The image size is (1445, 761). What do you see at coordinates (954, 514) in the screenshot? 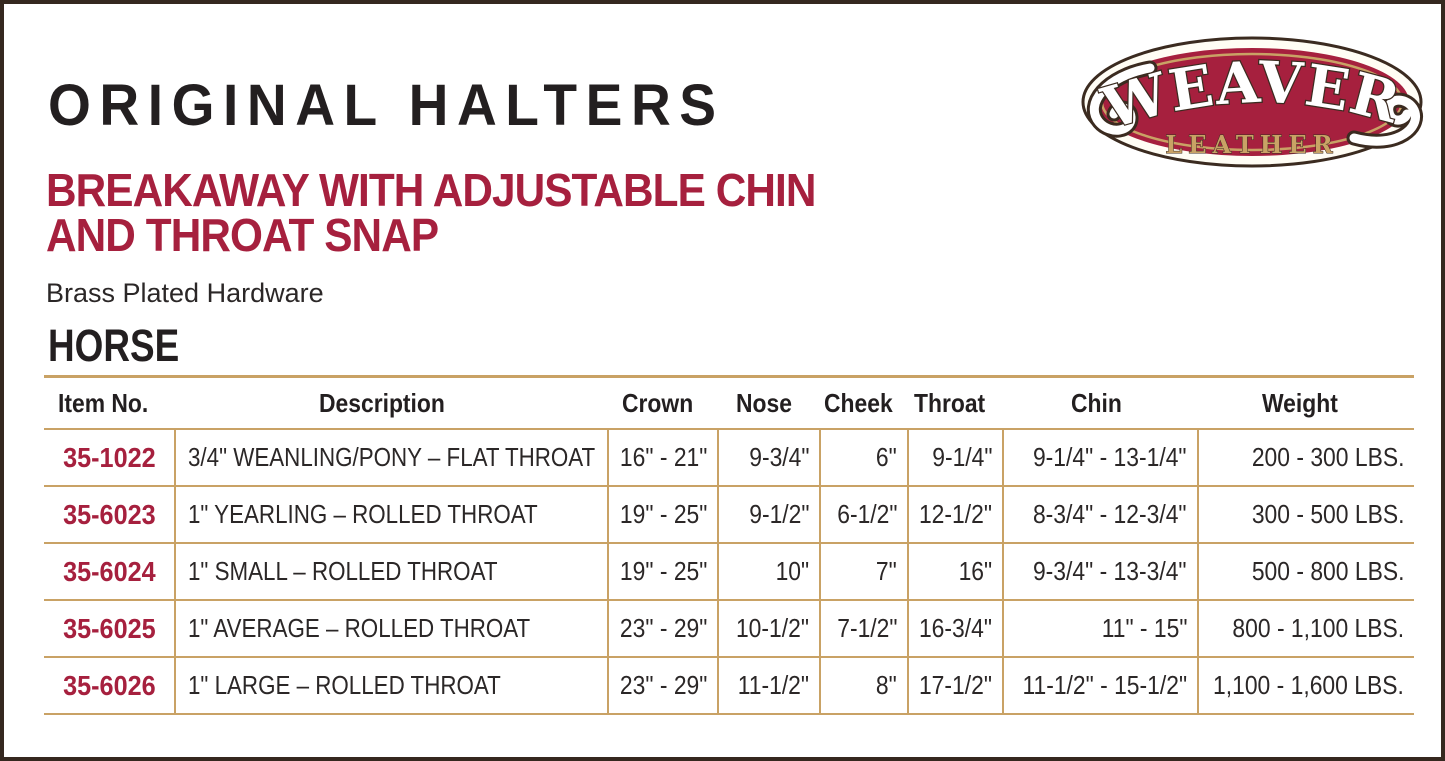
I see `throat-cell: 12-1/2"` at bounding box center [954, 514].